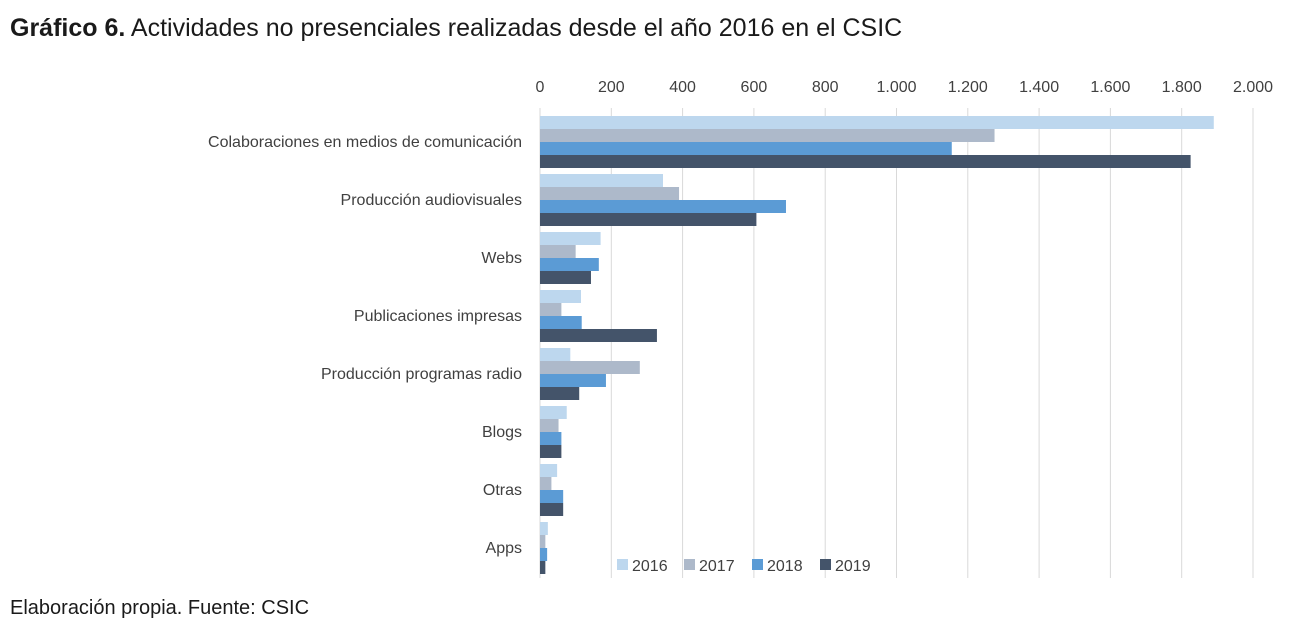  What do you see at coordinates (1182, 87) in the screenshot?
I see `x-tick-label: 1.800` at bounding box center [1182, 87].